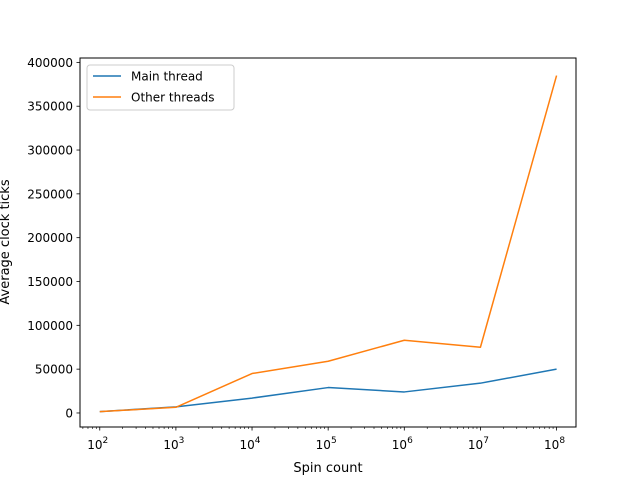 The height and width of the screenshot is (484, 640). Describe the element at coordinates (6, 241) in the screenshot. I see `y-axis-label: Average clock ticks` at that location.